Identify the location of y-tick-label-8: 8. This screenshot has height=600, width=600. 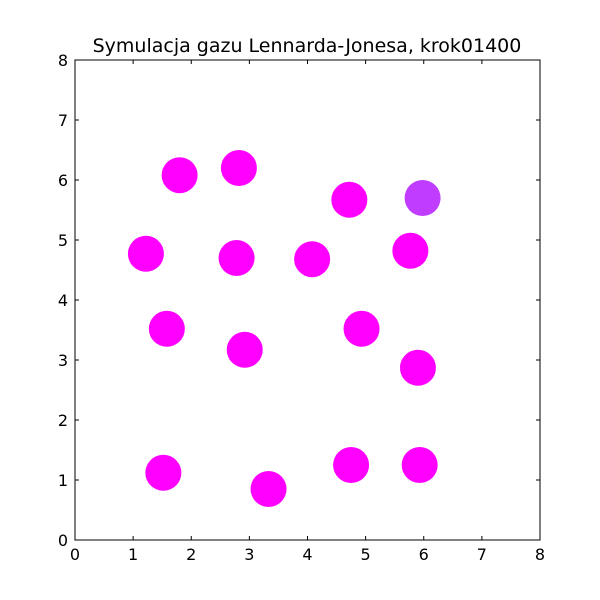
(63, 60).